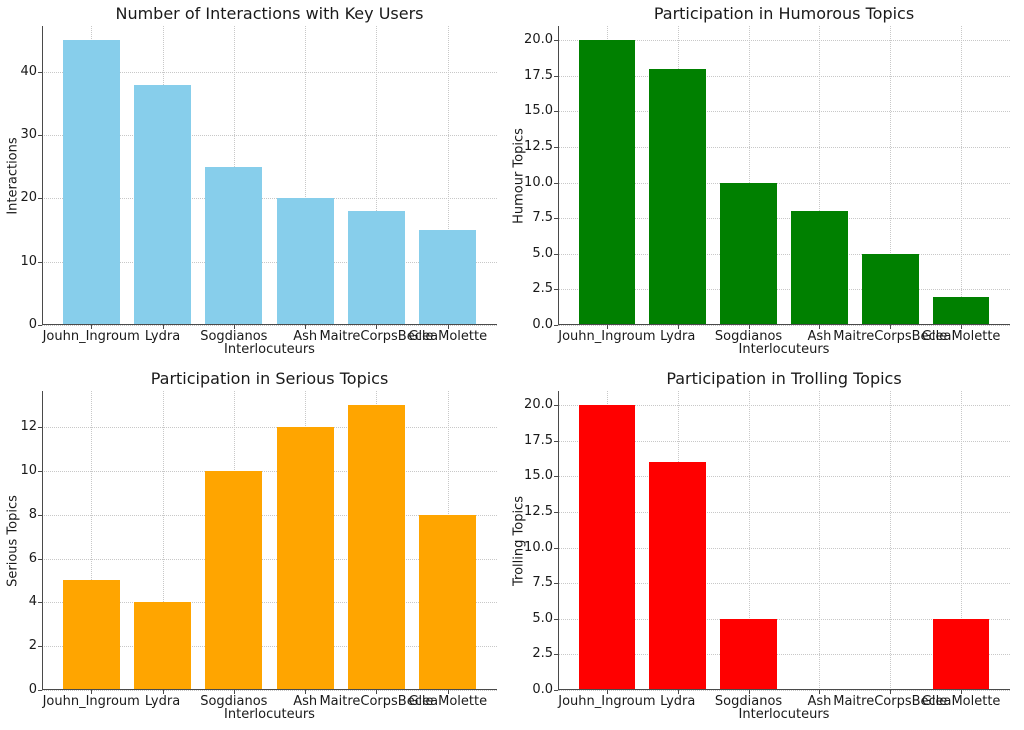 This screenshot has height=730, width=1024. Describe the element at coordinates (542, 324) in the screenshot. I see `y-tick-label: 0.0` at that location.